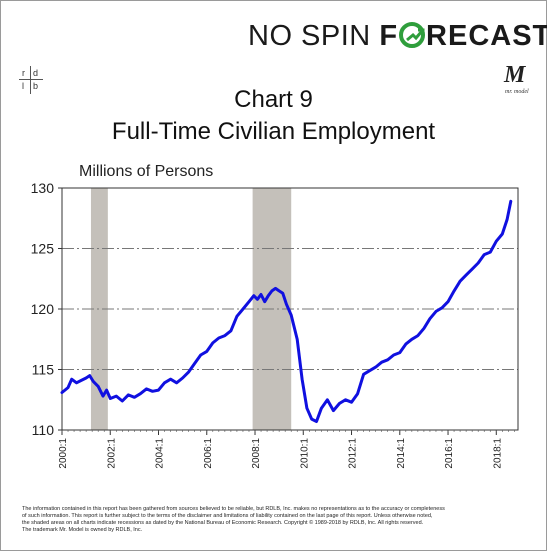 The height and width of the screenshot is (551, 547). I want to click on chart-title-number: Chart 9, so click(273, 99).